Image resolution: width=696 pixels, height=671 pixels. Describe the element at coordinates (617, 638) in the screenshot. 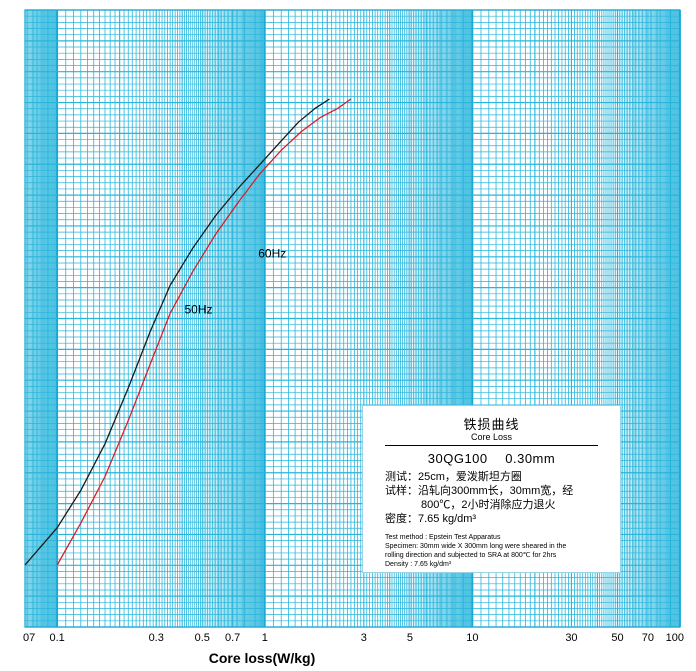

I see `x-tick-label: 50` at that location.